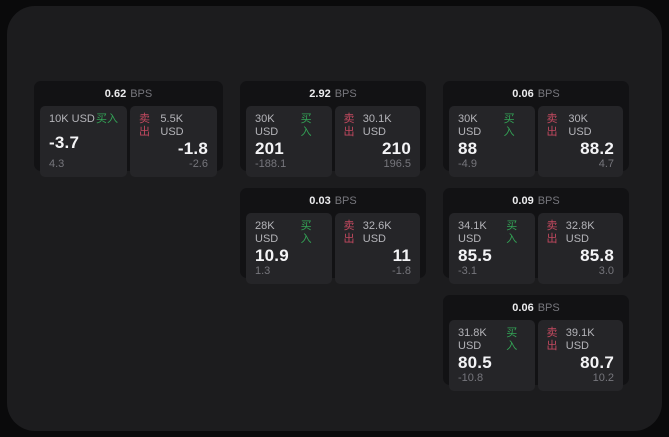 This screenshot has width=669, height=437. Describe the element at coordinates (475, 362) in the screenshot. I see `buy-price: 80.5` at that location.